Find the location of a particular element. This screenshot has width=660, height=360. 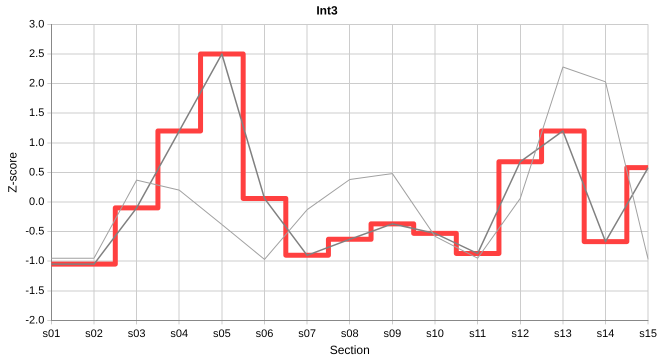

y-tick-label: 2.5 is located at coordinates (36, 54).